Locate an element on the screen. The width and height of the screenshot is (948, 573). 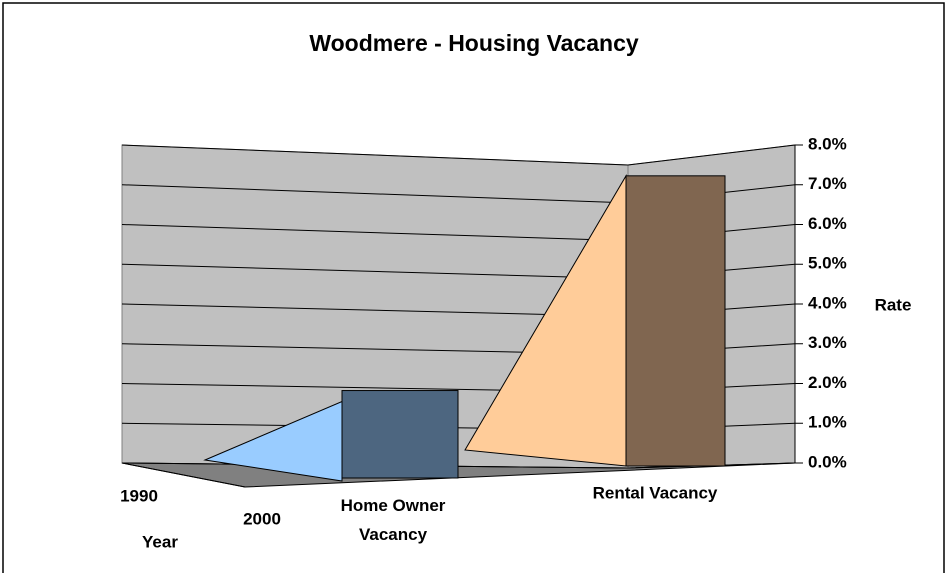
y-tick-label: 2.0% is located at coordinates (827, 382).